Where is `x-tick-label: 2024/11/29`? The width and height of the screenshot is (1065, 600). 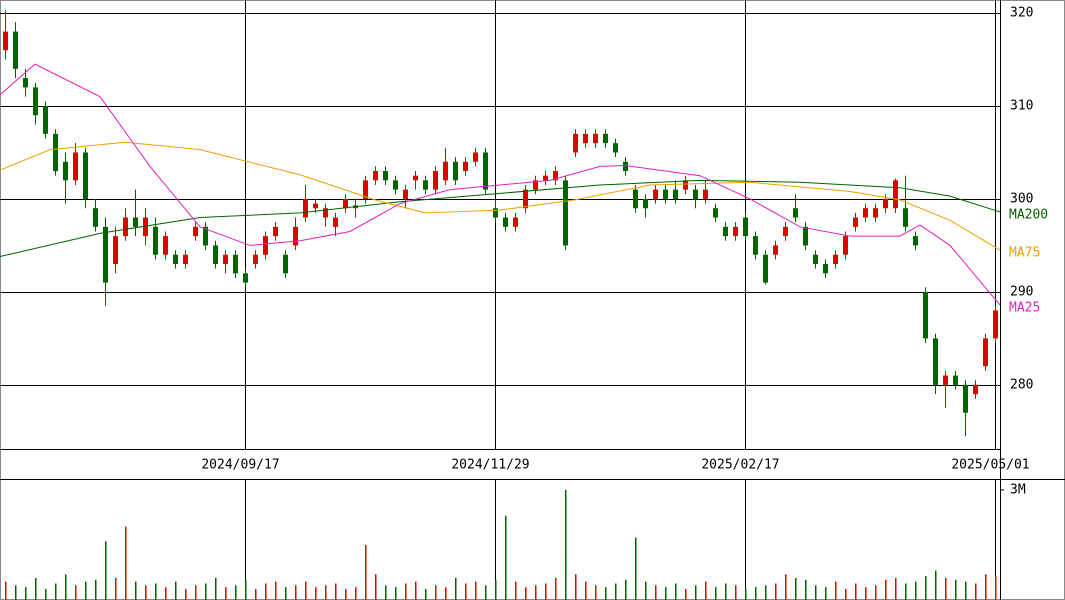
x-tick-label: 2024/11/29 is located at coordinates (490, 465).